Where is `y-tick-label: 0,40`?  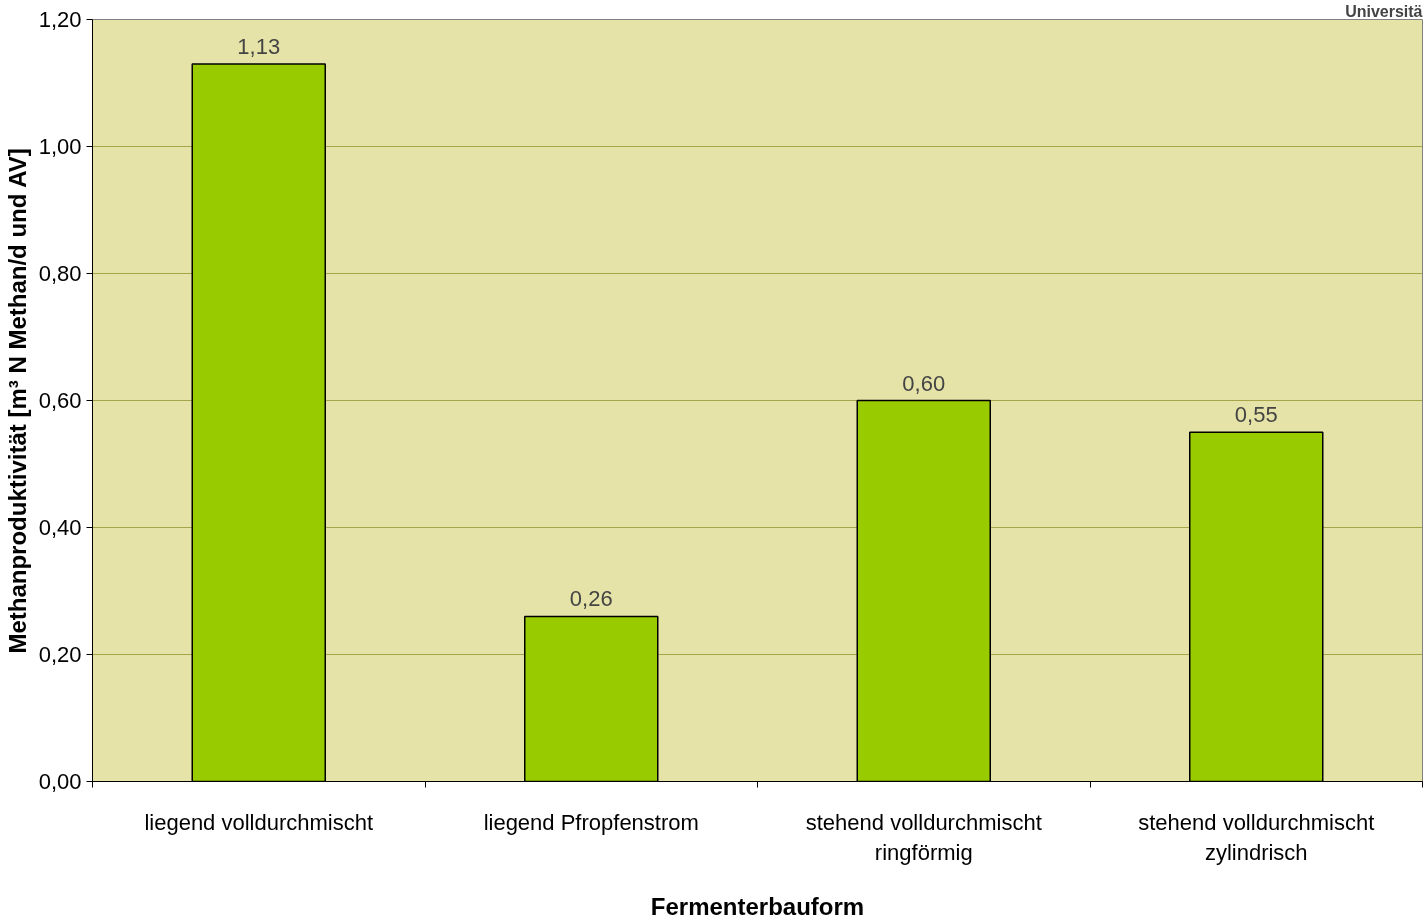
y-tick-label: 0,40 is located at coordinates (60, 527).